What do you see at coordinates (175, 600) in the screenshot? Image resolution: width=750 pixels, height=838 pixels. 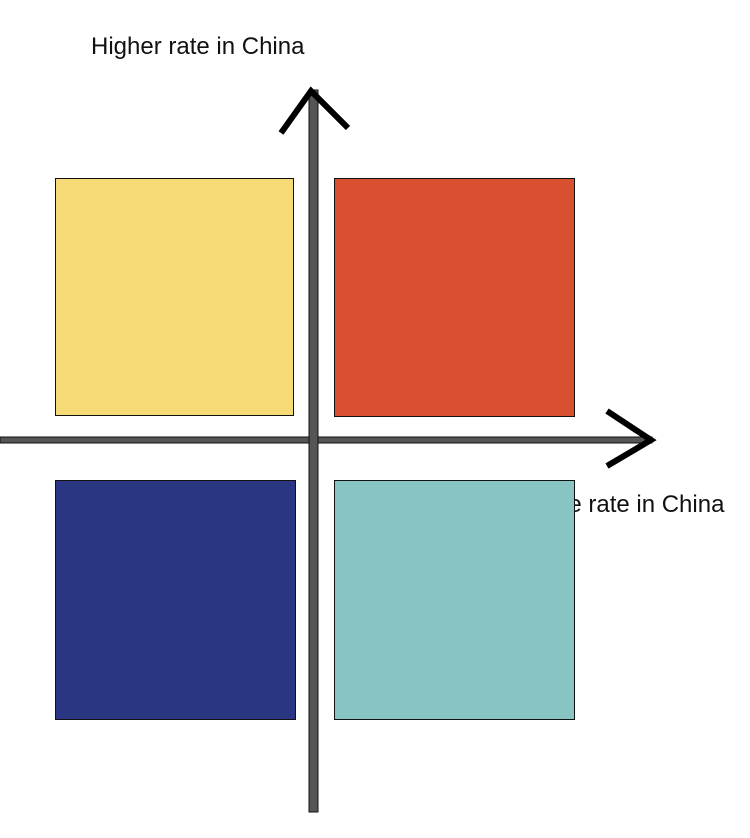 I see `quadrant-bottom-left` at bounding box center [175, 600].